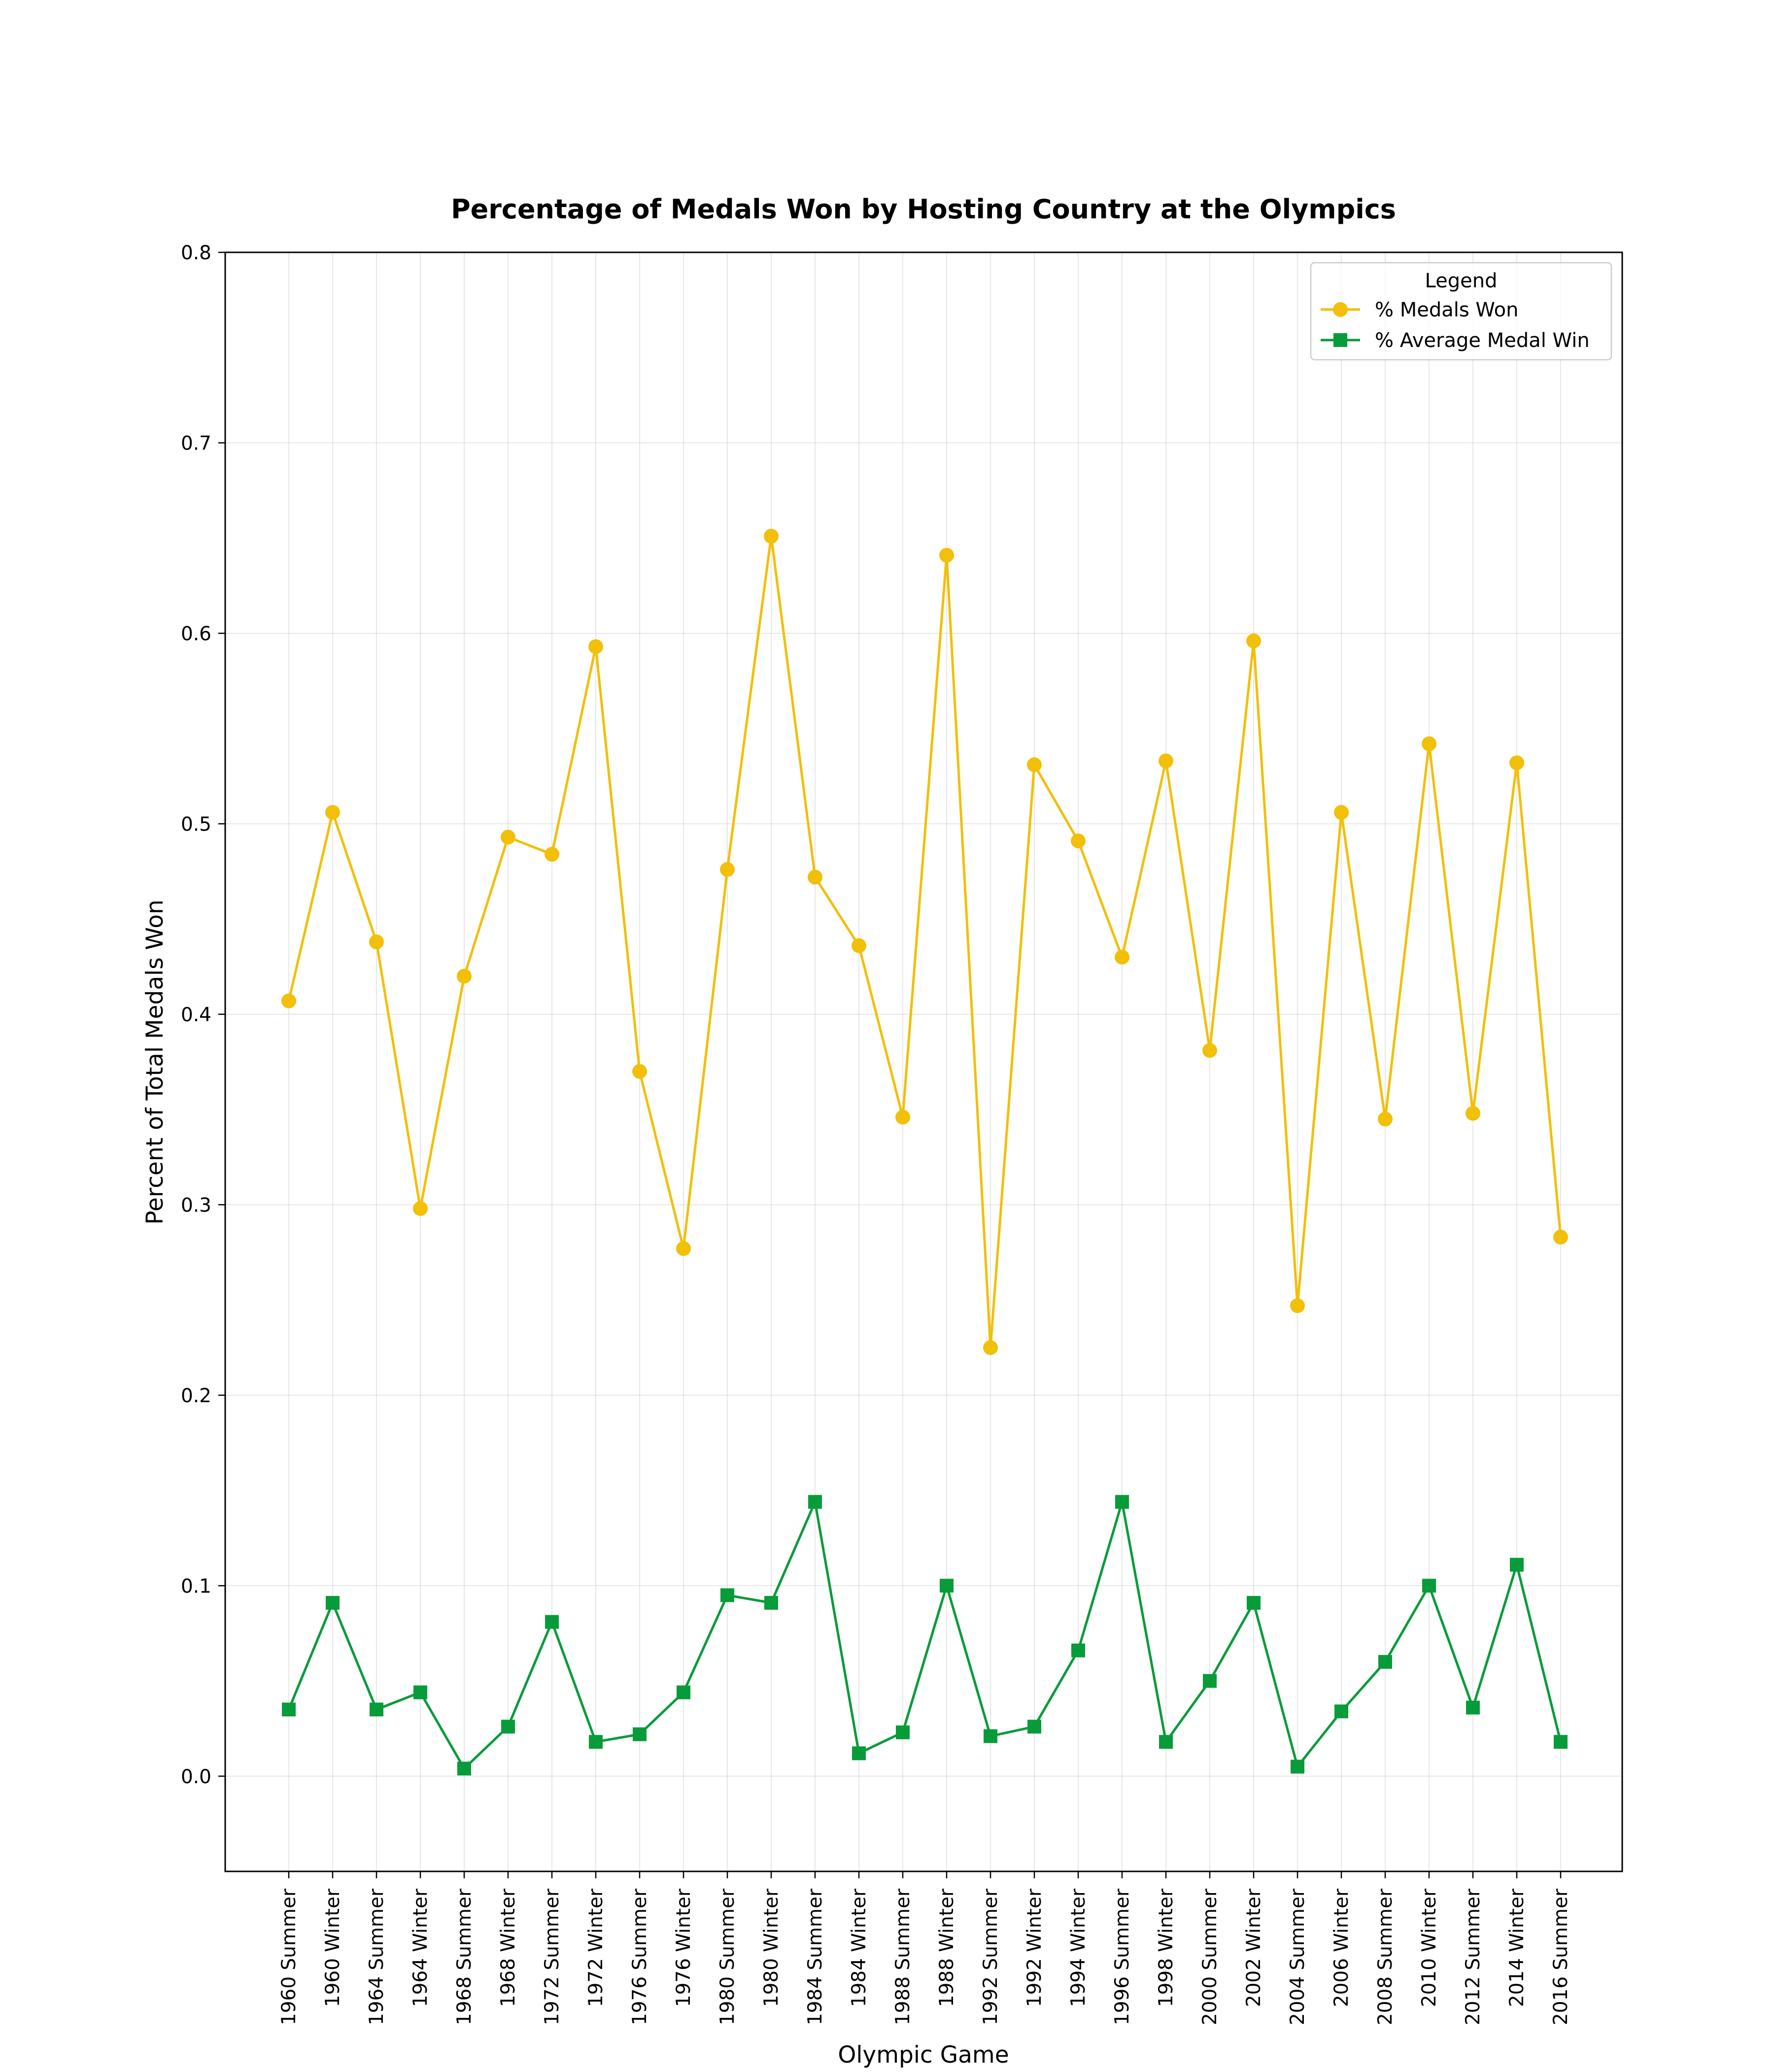 This screenshot has width=1774, height=2072. I want to click on x-tick-label: 1960 Winter, so click(333, 1948).